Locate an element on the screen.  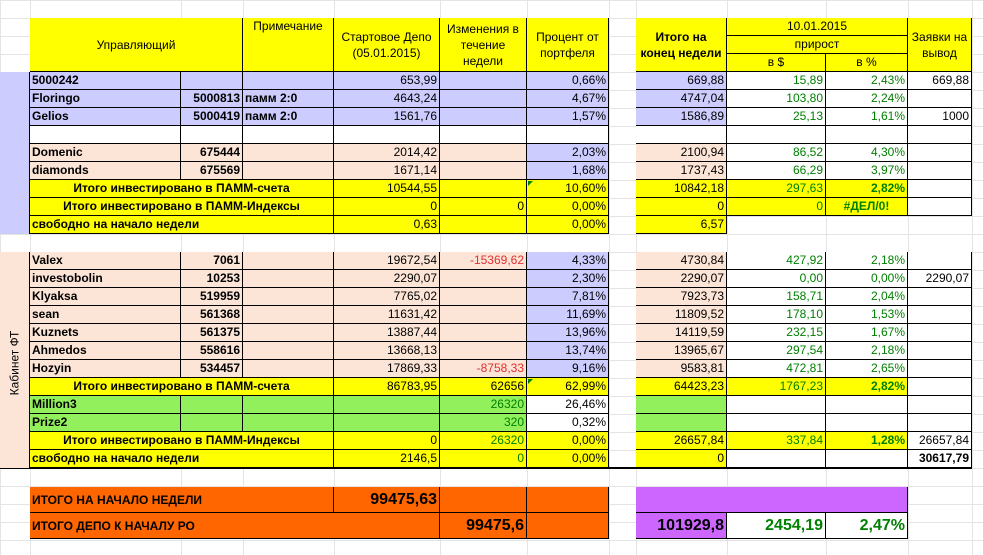
end-total: 7923,73 is located at coordinates (681, 297).